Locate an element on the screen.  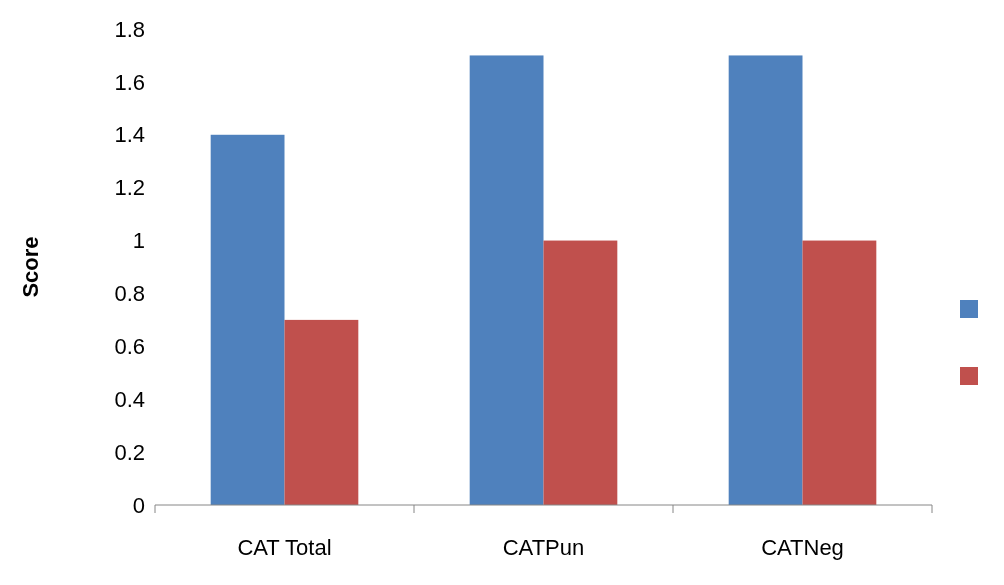
y-tick-label: 0.2 is located at coordinates (129, 452).